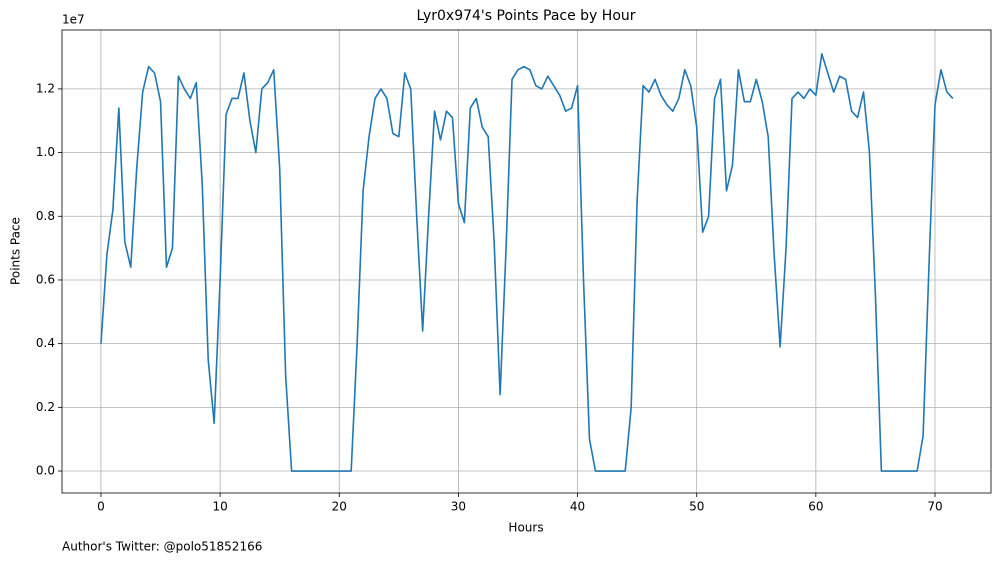  Describe the element at coordinates (45, 279) in the screenshot. I see `y-tick-label: 0.6` at that location.